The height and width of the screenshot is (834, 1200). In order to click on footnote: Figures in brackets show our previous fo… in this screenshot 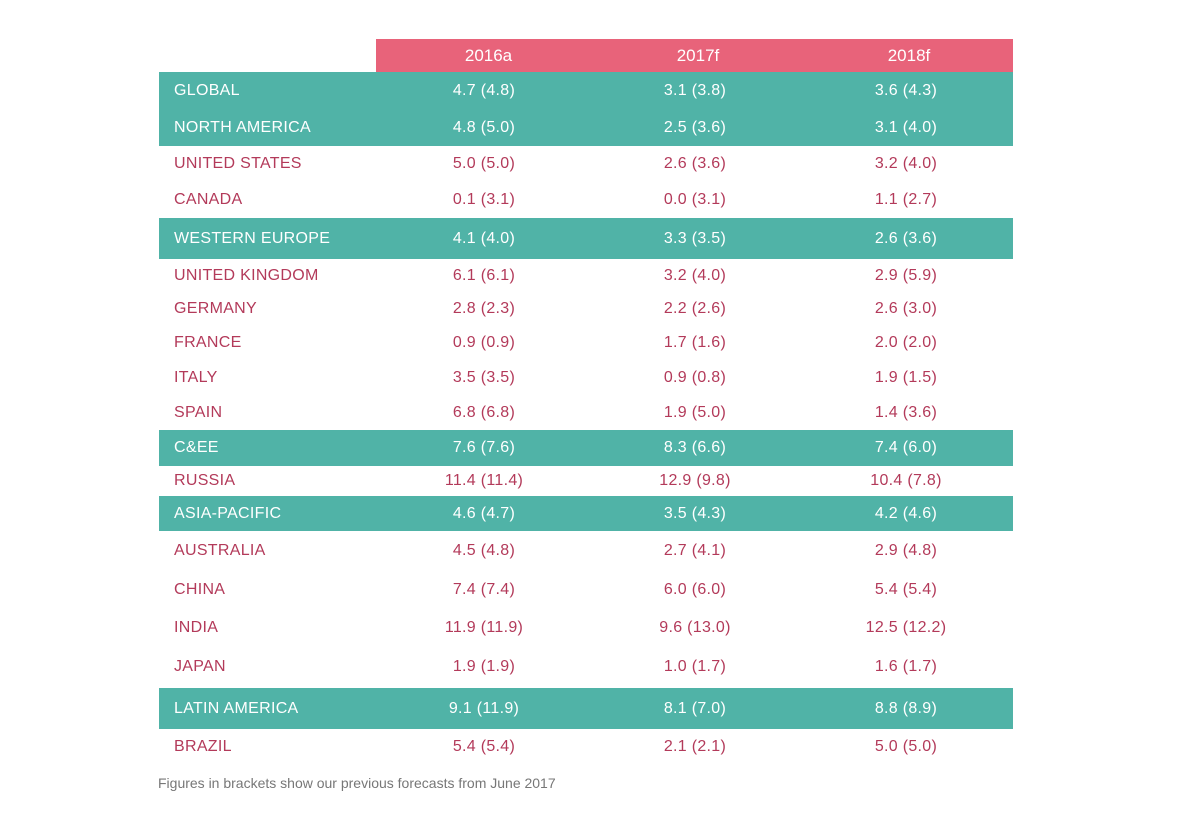, I will do `click(357, 783)`.